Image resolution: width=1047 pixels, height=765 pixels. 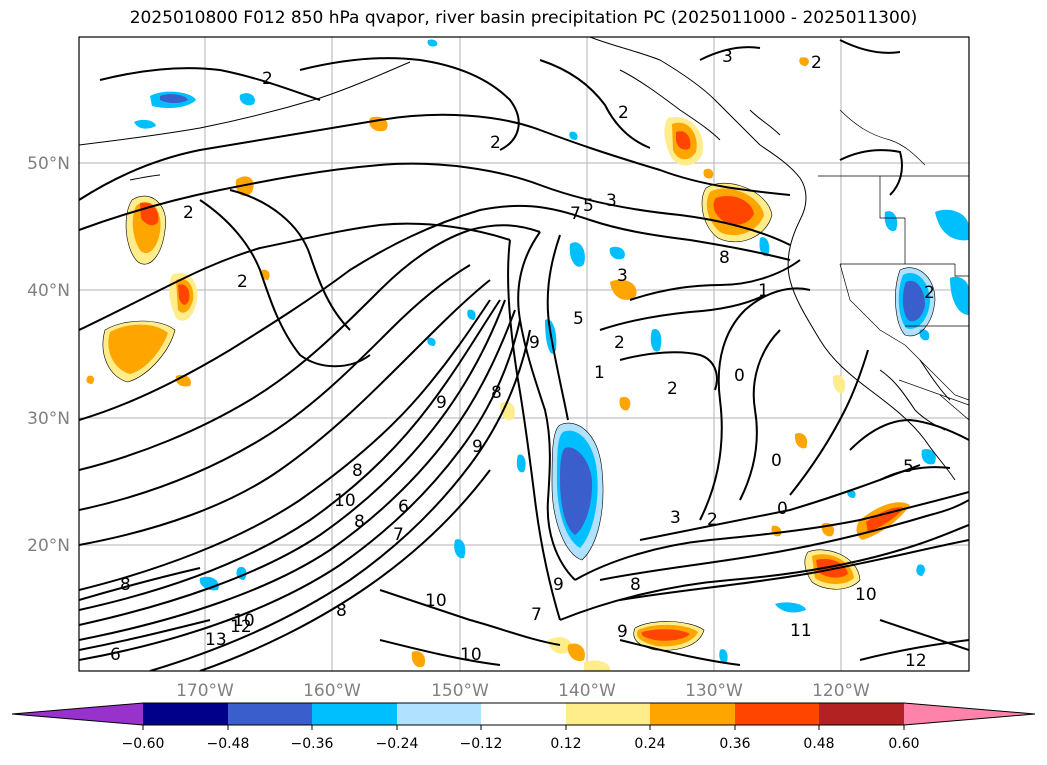 What do you see at coordinates (818, 744) in the screenshot?
I see `colorbar-tick-label: 0.48` at bounding box center [818, 744].